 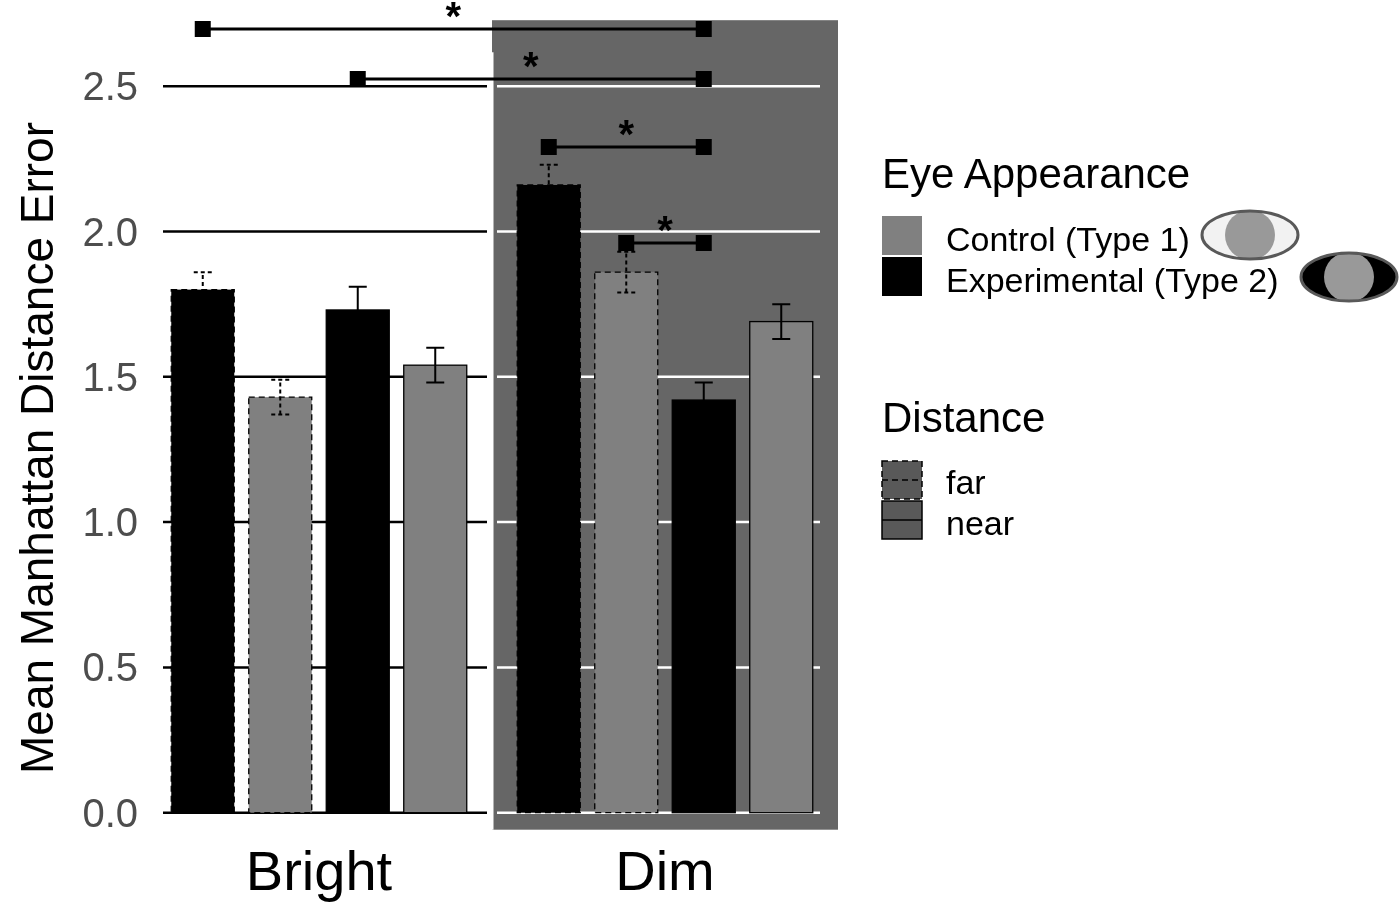 What do you see at coordinates (110, 231) in the screenshot?
I see `y-tick-label: 2.0` at bounding box center [110, 231].